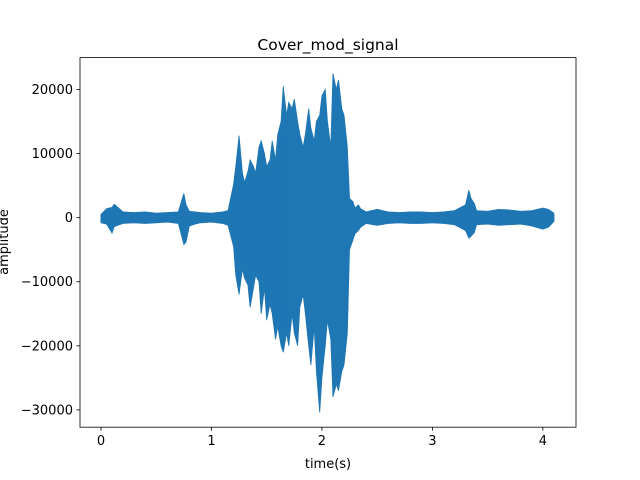 This screenshot has width=640, height=480. I want to click on y-tick-label: −20000, so click(47, 346).